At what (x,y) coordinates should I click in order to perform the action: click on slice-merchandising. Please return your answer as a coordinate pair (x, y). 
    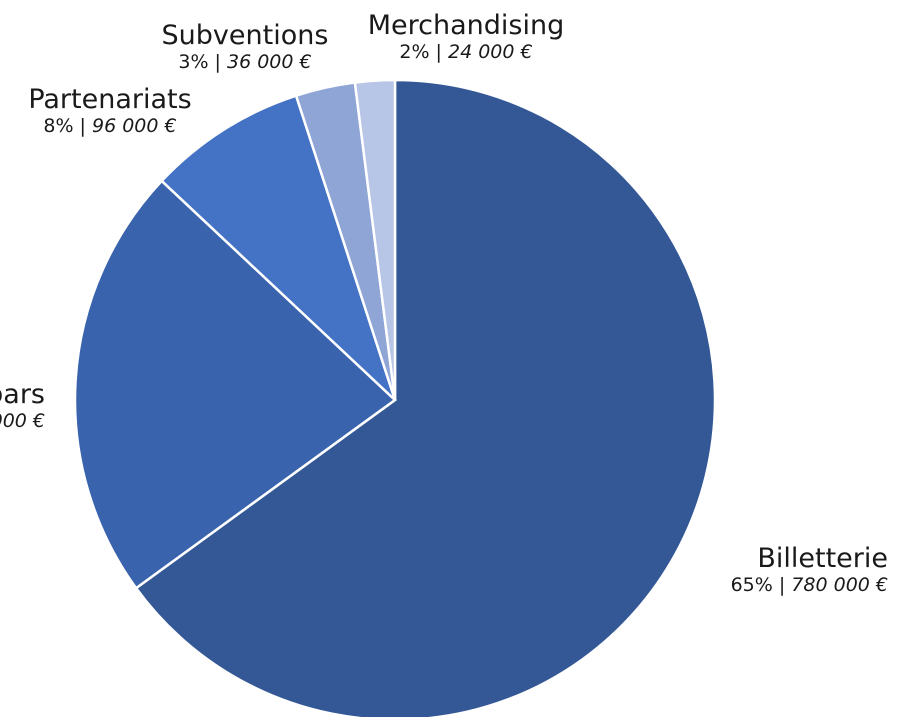
    Looking at the image, I should click on (375, 239).